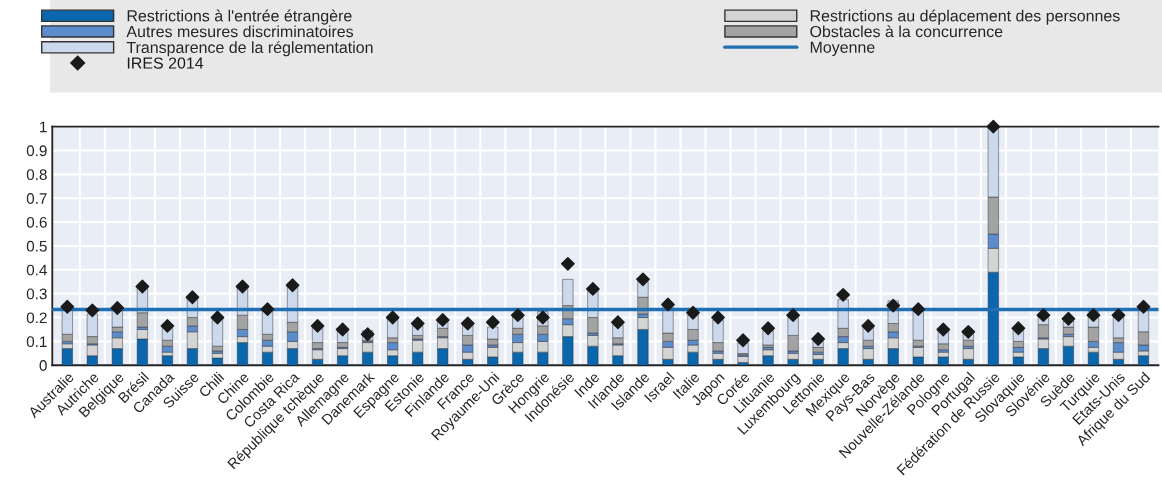 This screenshot has height=487, width=1162. I want to click on legend-label: Restrictions au déplacement des personnes, so click(965, 17).